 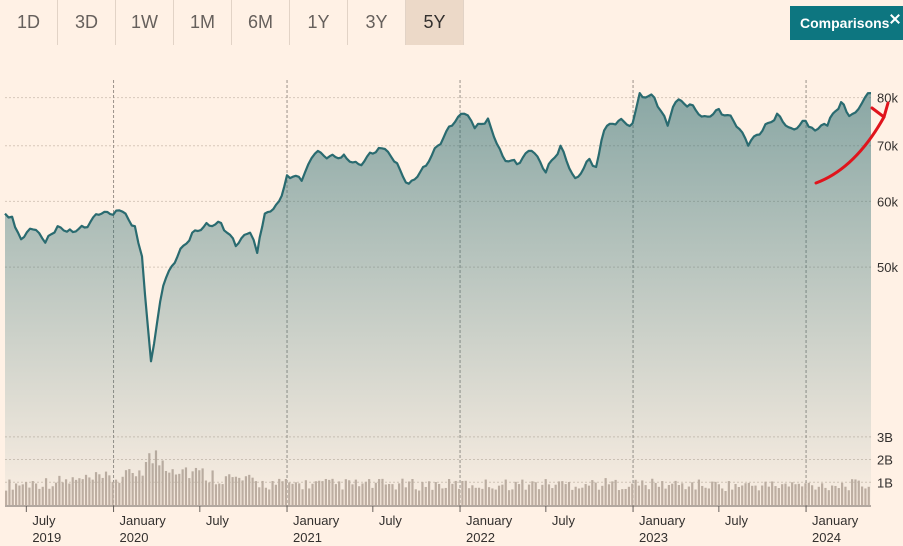 I want to click on time-range-selector: 1D 3D 1W 1M 6M 1Y 3Y 5Y, so click(x=232, y=22).